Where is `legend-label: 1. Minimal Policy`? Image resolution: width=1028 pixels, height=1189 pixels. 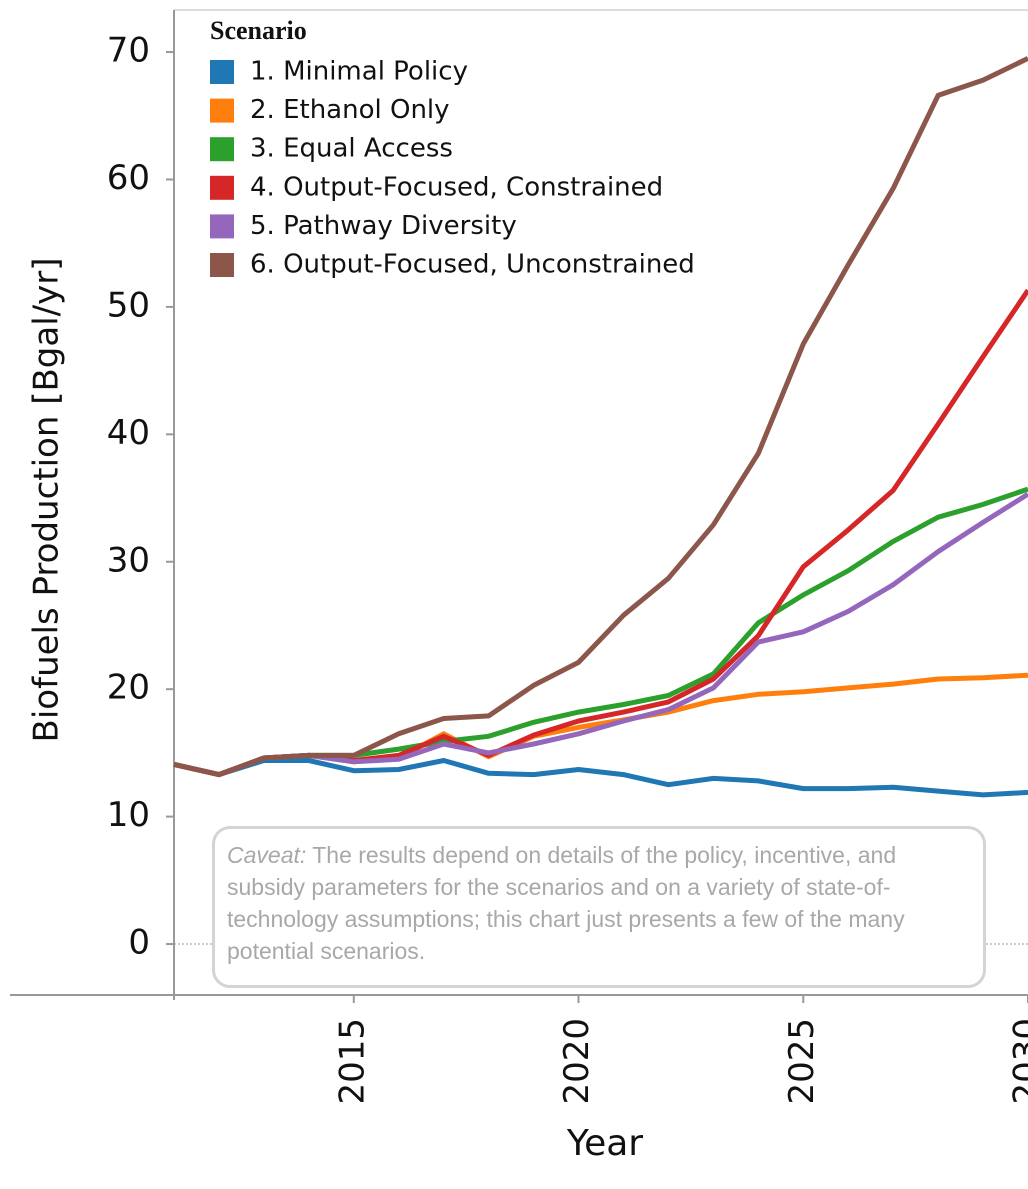
legend-label: 1. Minimal Policy is located at coordinates (359, 72).